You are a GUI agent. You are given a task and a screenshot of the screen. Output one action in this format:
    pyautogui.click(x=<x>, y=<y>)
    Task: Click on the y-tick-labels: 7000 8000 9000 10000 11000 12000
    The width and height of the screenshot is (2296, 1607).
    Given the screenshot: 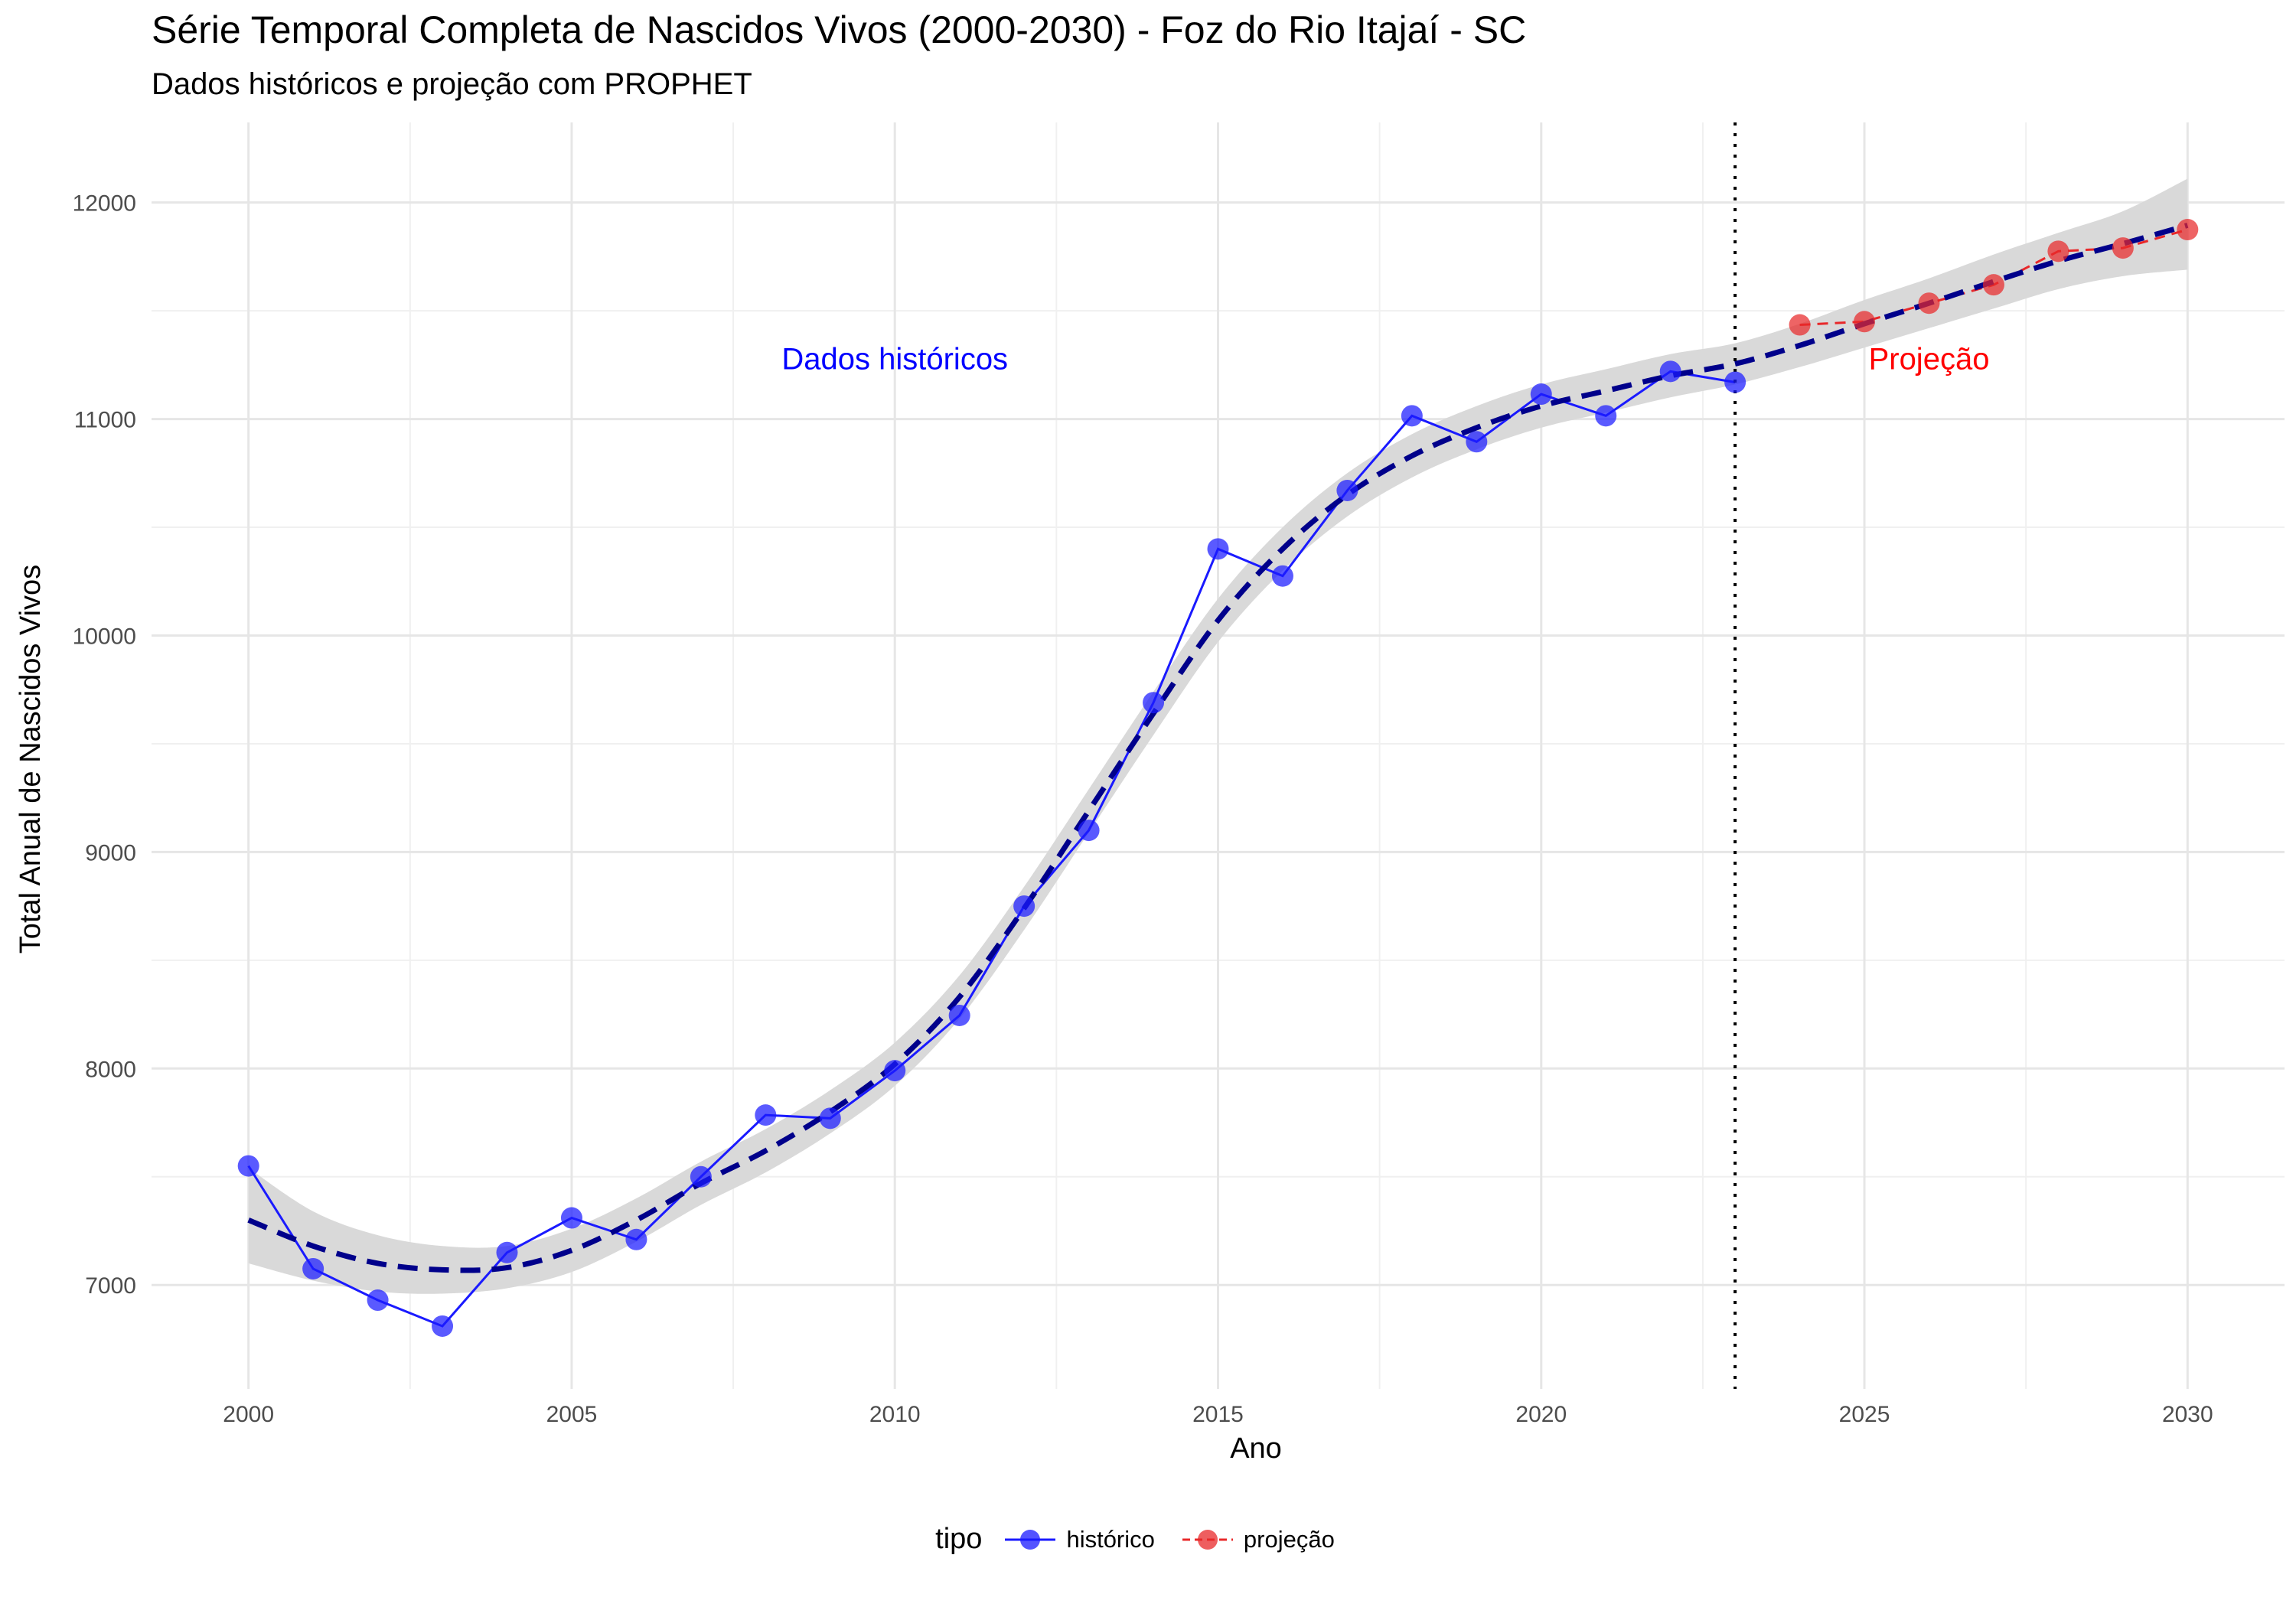 What is the action you would take?
    pyautogui.click(x=104, y=745)
    